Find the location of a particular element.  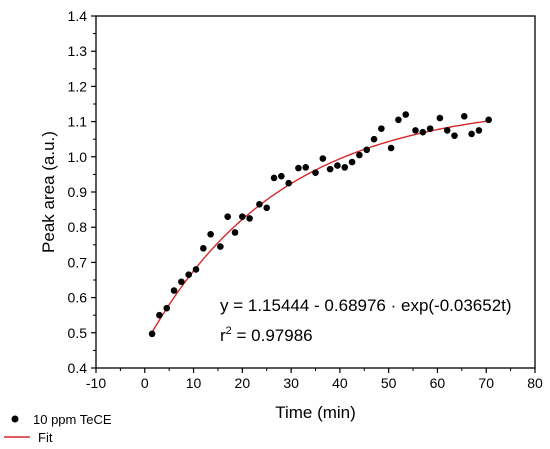

y-tick-label: 0.9 is located at coordinates (78, 192).